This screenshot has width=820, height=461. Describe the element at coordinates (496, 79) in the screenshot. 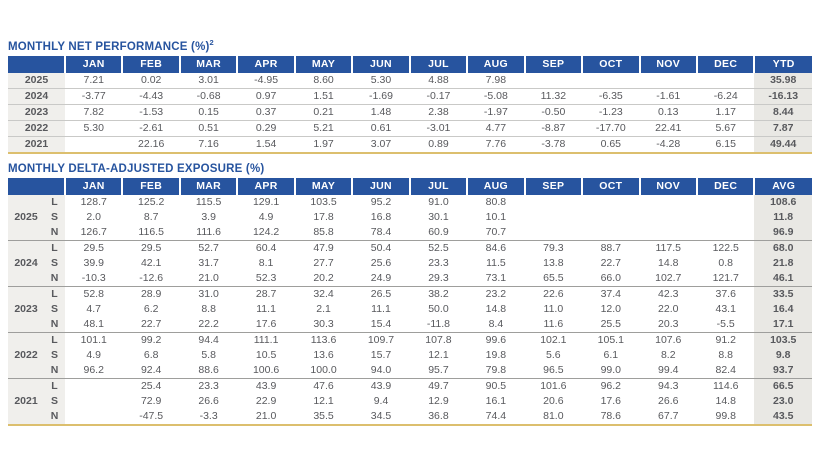

I see `value-cell: 7.98` at that location.